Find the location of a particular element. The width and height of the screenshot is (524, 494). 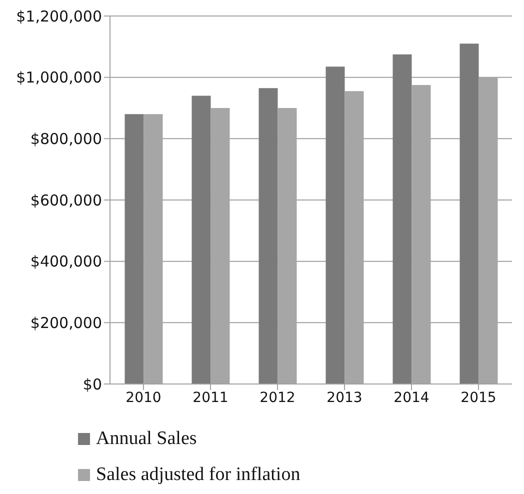

y-tick-label: $200,000 is located at coordinates (66, 323).